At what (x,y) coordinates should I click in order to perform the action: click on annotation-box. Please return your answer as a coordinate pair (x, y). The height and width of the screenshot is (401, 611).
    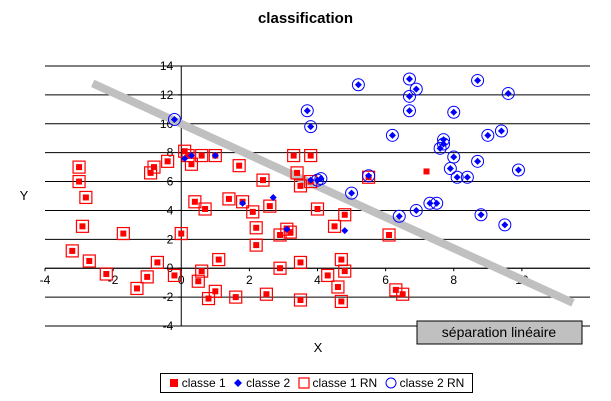
    Looking at the image, I should click on (499, 332).